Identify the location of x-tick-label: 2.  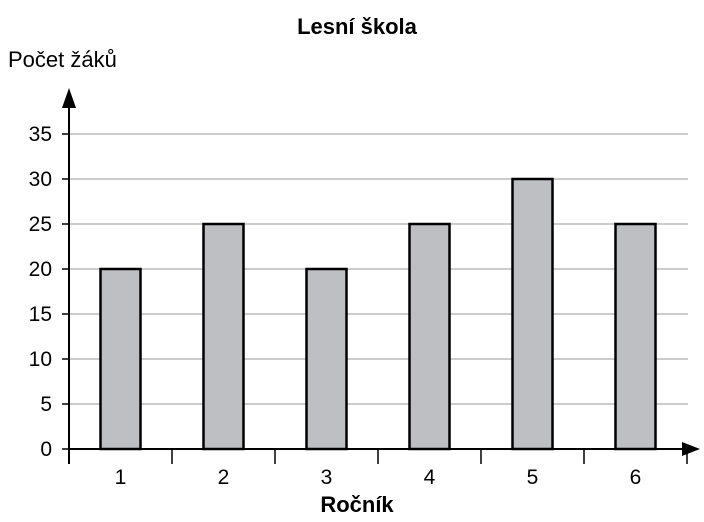
(224, 477).